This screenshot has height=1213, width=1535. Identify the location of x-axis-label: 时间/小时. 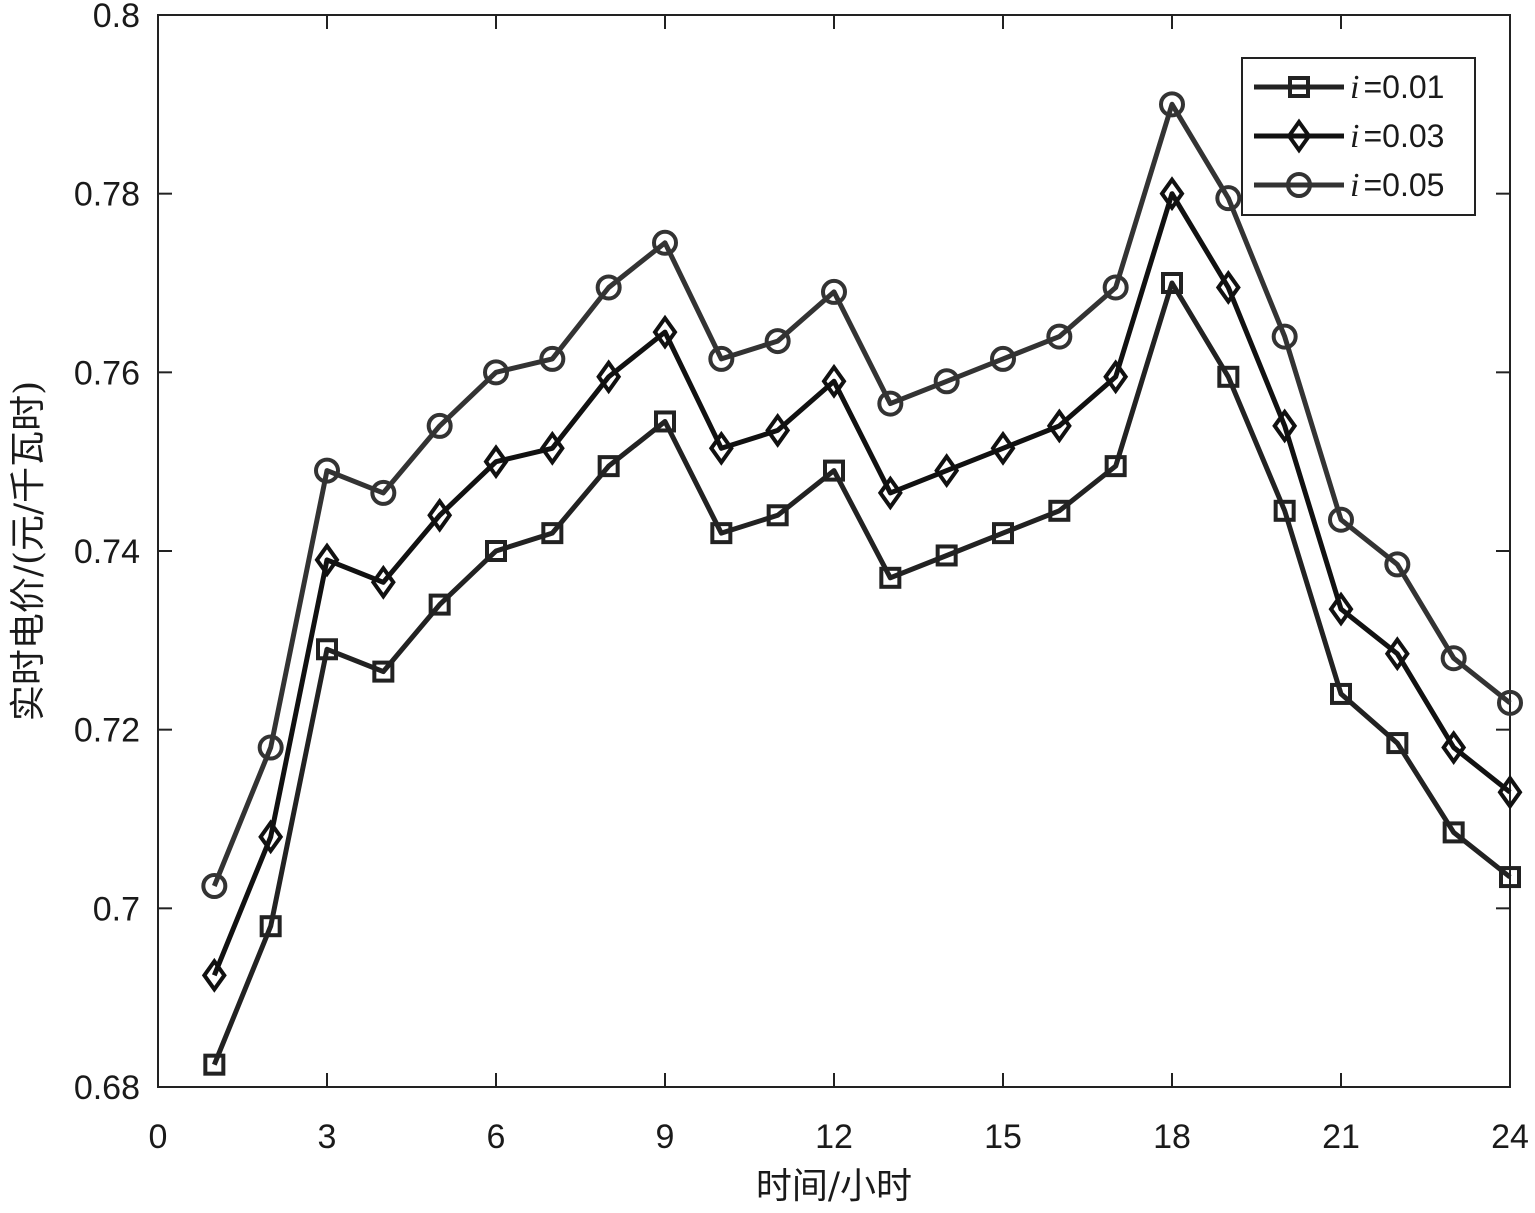
(834, 1186).